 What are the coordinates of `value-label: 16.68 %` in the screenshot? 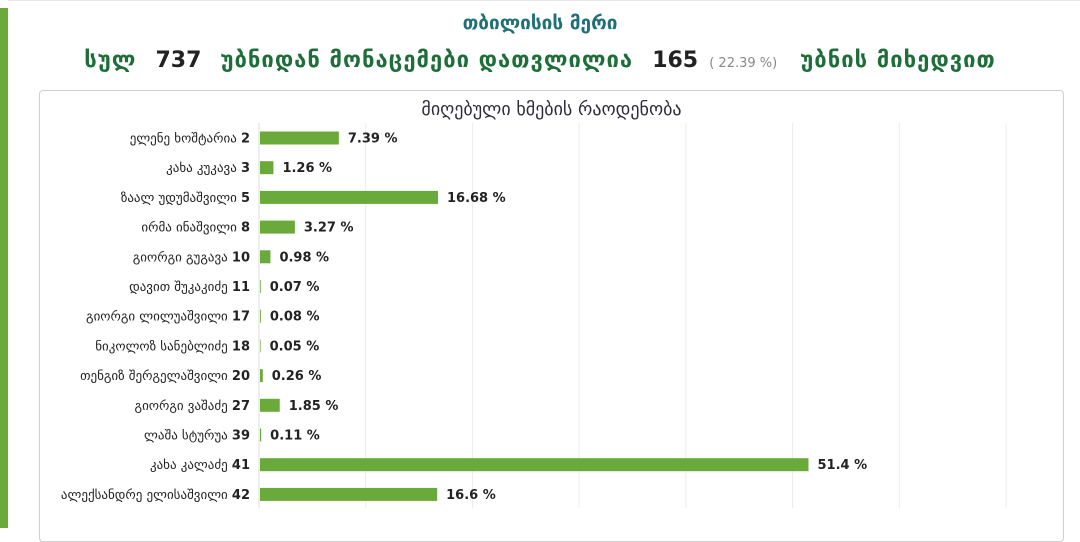 It's located at (476, 198).